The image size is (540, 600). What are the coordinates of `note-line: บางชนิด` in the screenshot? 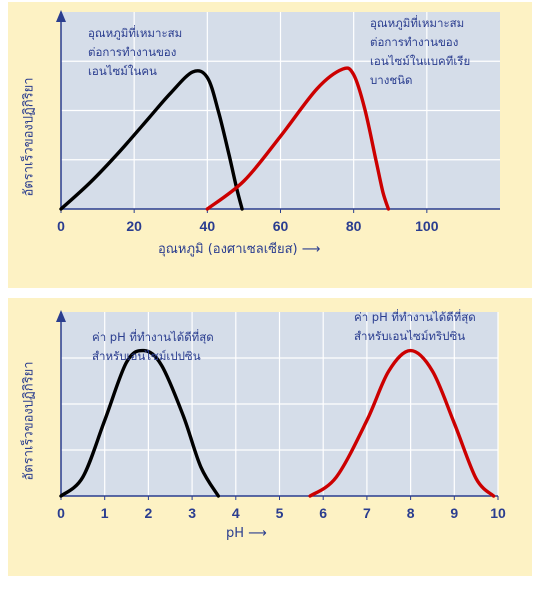 It's located at (391, 80).